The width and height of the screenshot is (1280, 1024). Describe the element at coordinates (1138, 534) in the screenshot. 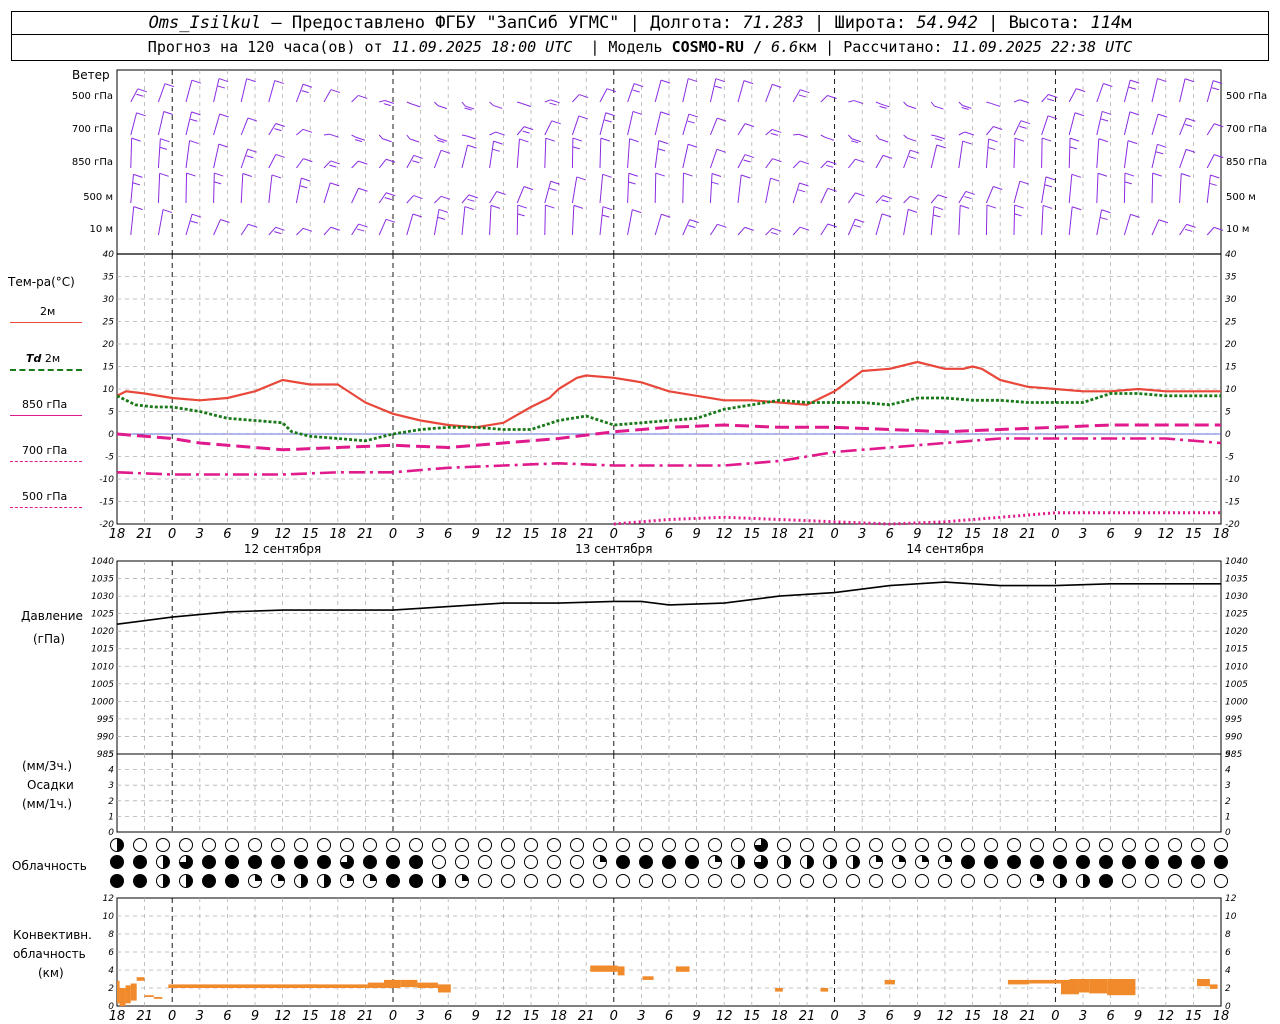

I see `temp-xtick-label: 9` at that location.